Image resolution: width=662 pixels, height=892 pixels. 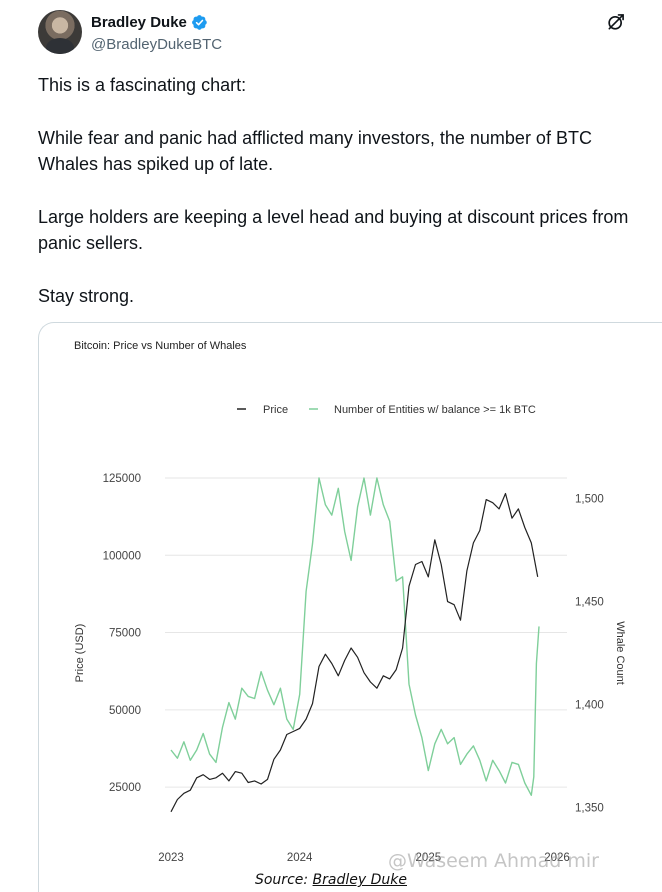 What do you see at coordinates (275, 410) in the screenshot?
I see `legend-price-label: Price` at bounding box center [275, 410].